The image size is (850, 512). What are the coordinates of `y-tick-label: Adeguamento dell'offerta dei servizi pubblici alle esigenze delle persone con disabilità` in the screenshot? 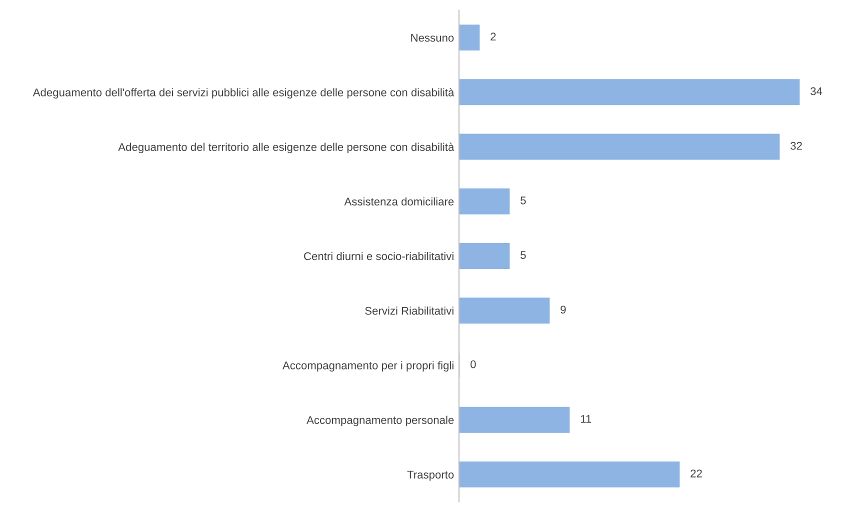 It's located at (243, 93).